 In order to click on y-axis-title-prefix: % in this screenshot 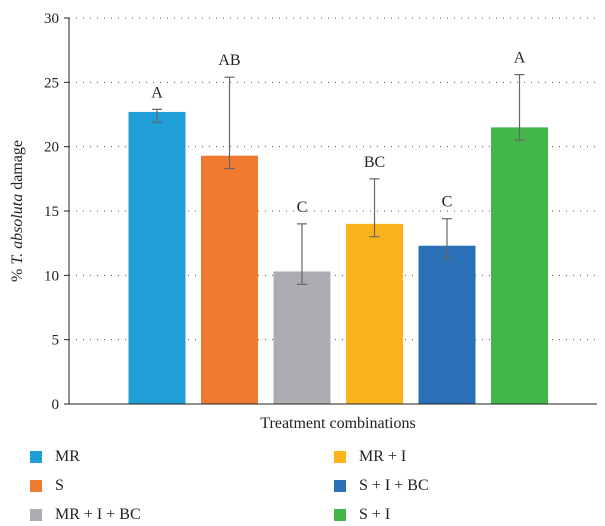, I will do `click(17, 273)`.